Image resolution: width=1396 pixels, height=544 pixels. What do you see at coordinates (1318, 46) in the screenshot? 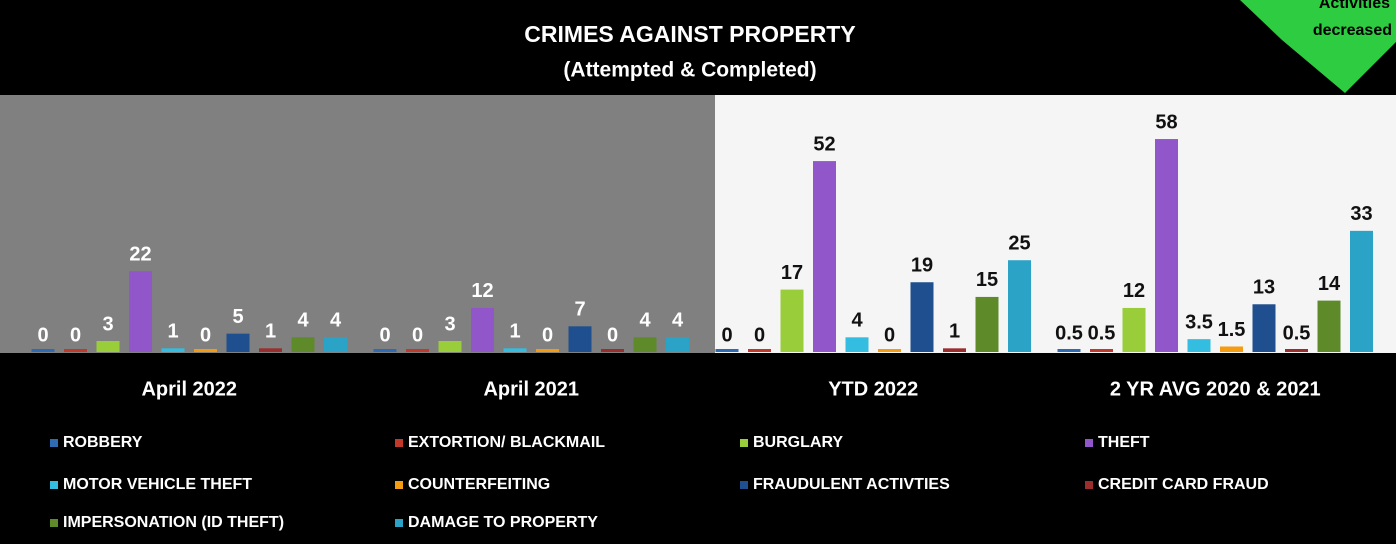
I see `annotation-arrow` at bounding box center [1318, 46].